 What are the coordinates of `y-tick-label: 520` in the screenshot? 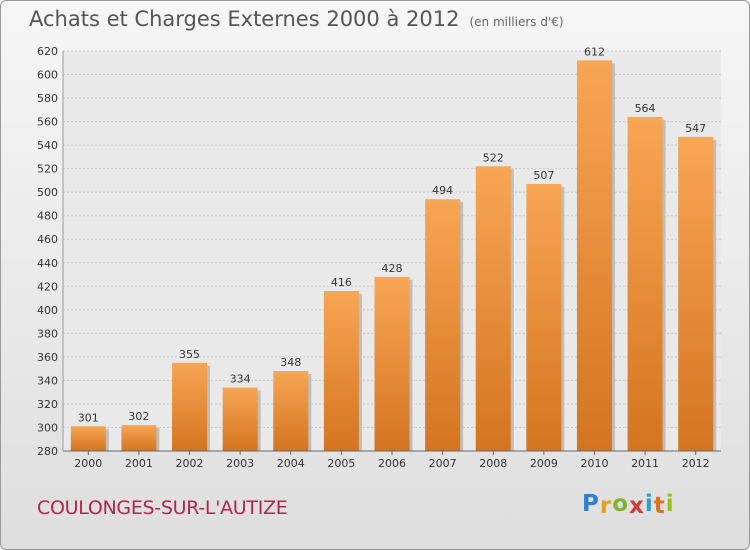 It's located at (47, 169).